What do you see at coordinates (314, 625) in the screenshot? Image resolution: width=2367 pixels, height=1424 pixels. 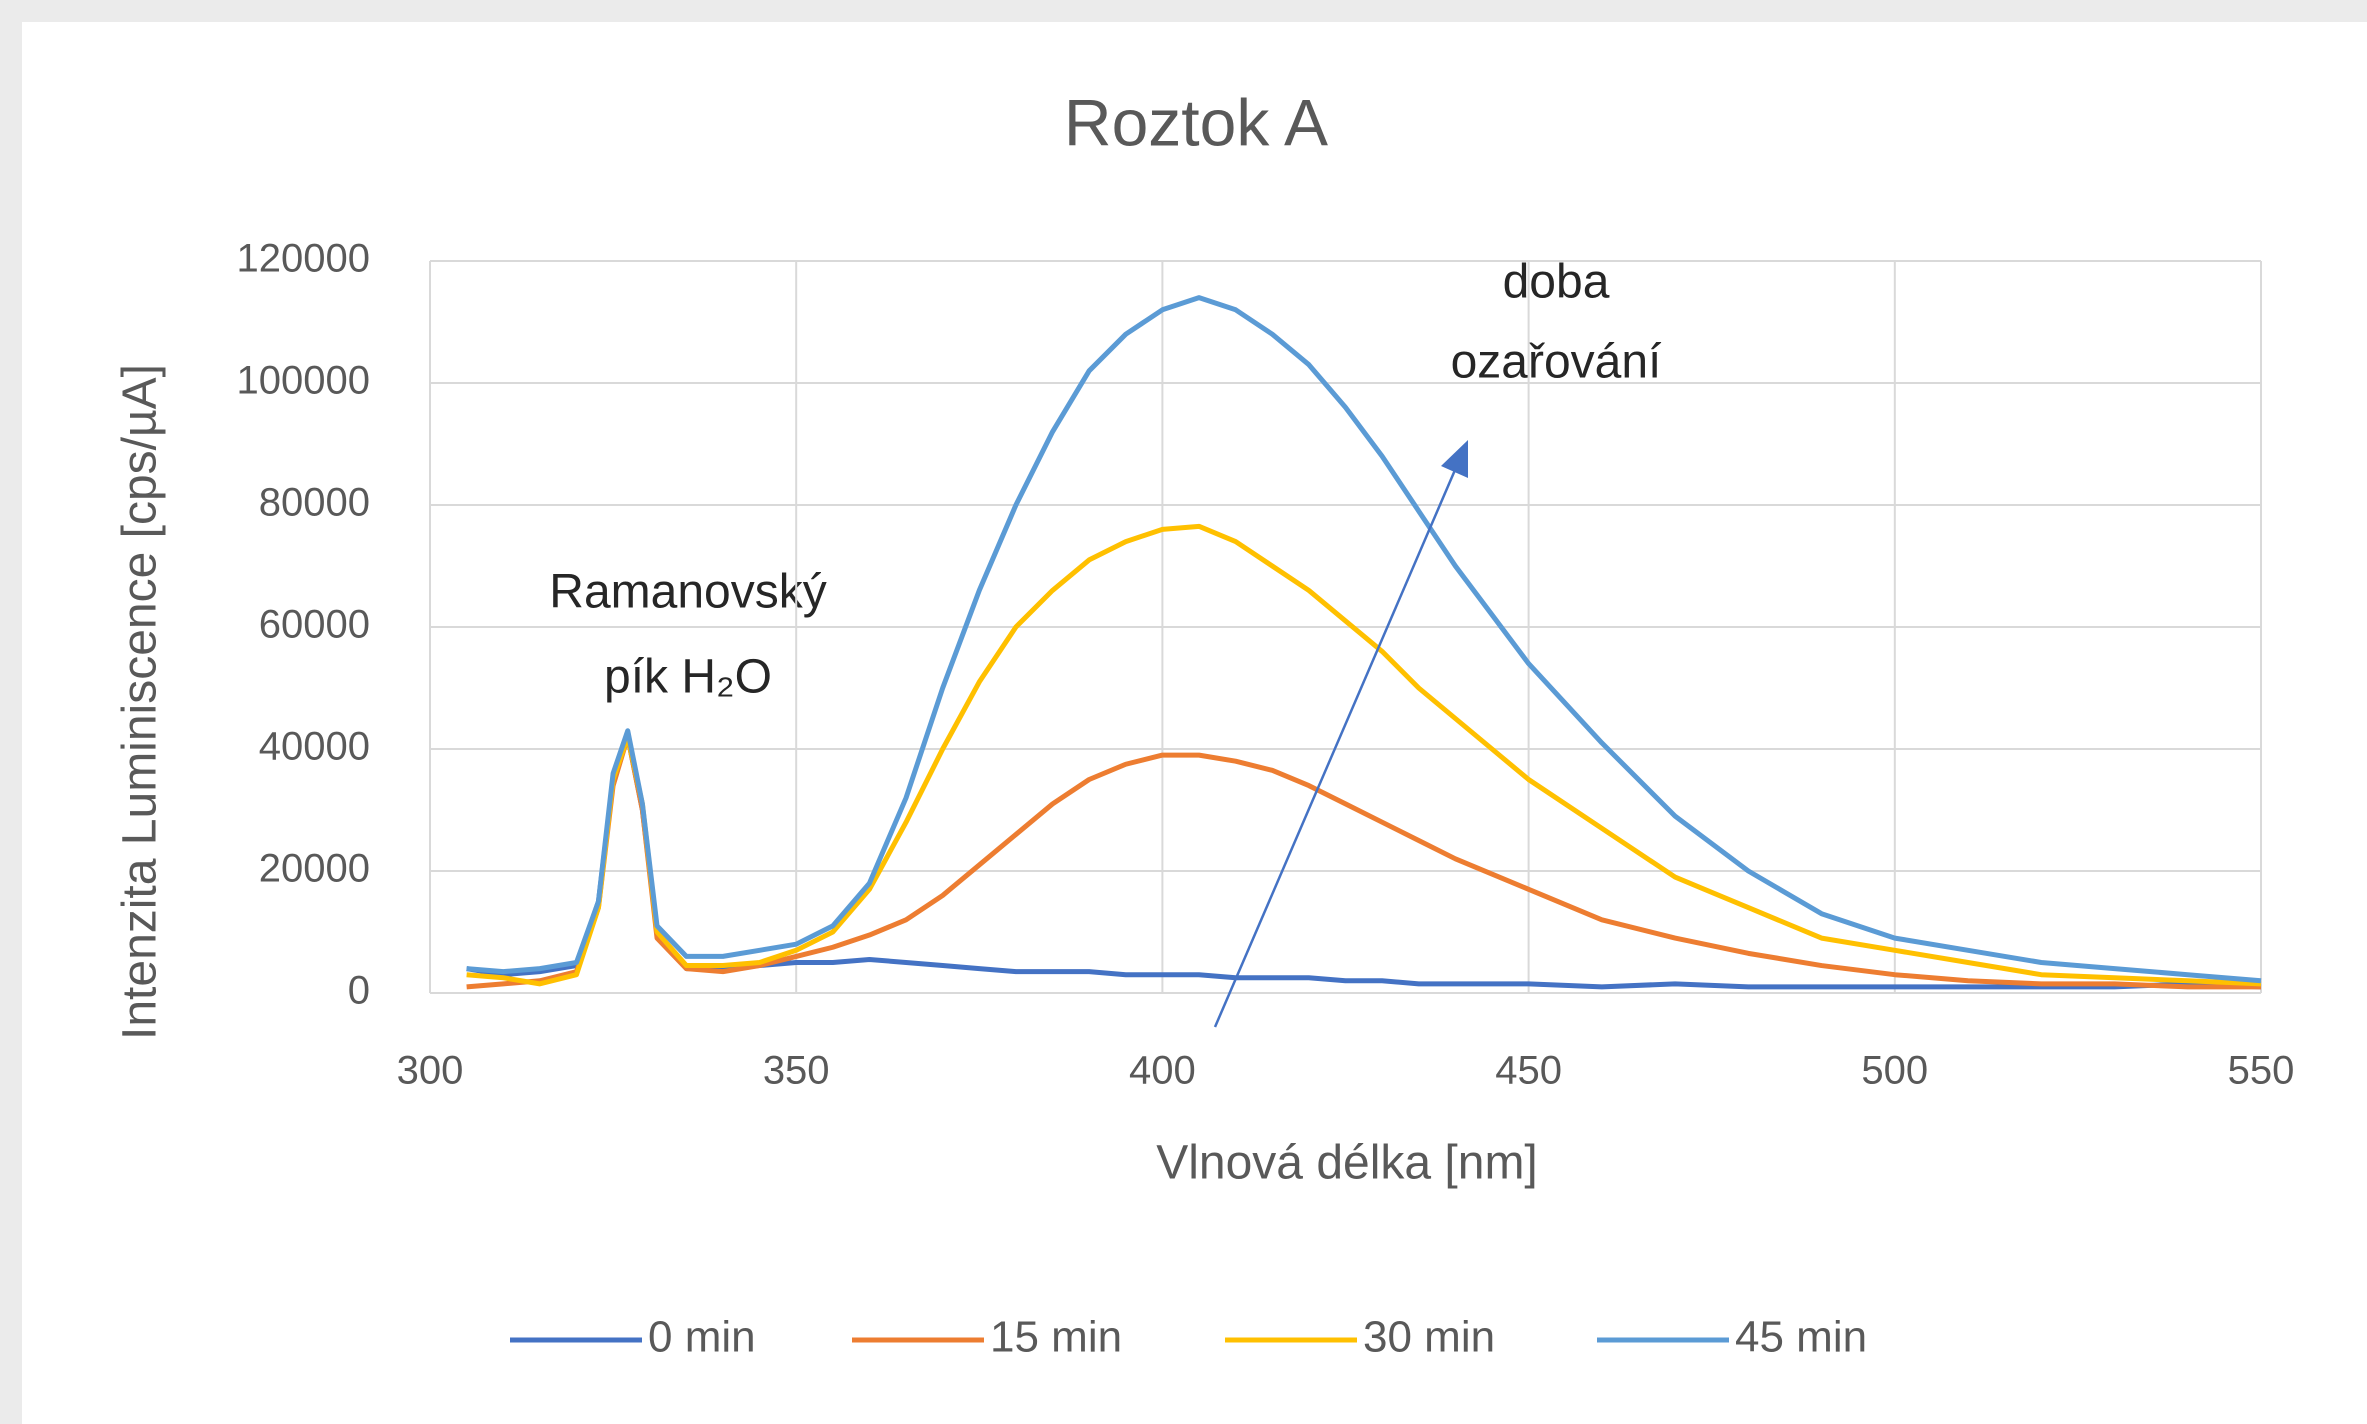 I see `y-tick-label: 60000` at bounding box center [314, 625].